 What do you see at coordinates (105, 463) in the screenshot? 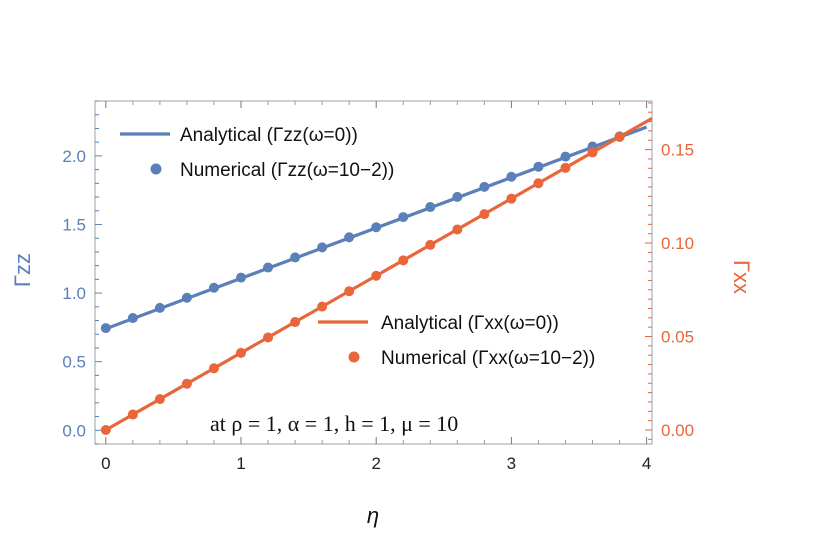
I see `x-tick-label: 0` at bounding box center [105, 463].